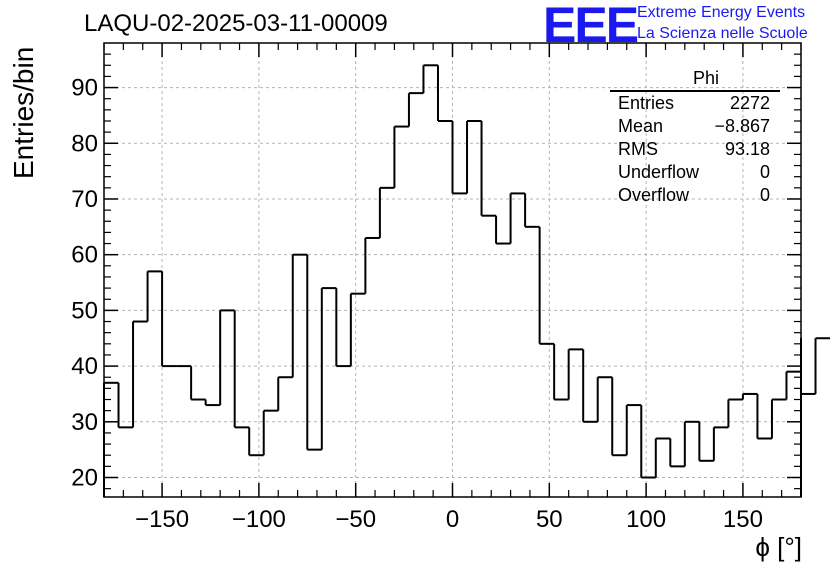  What do you see at coordinates (84, 310) in the screenshot?
I see `y-tick-label: 50` at bounding box center [84, 310].